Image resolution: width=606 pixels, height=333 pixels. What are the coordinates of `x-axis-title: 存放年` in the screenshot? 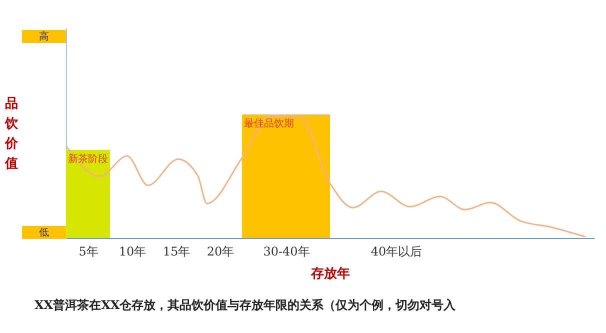 It's located at (330, 274).